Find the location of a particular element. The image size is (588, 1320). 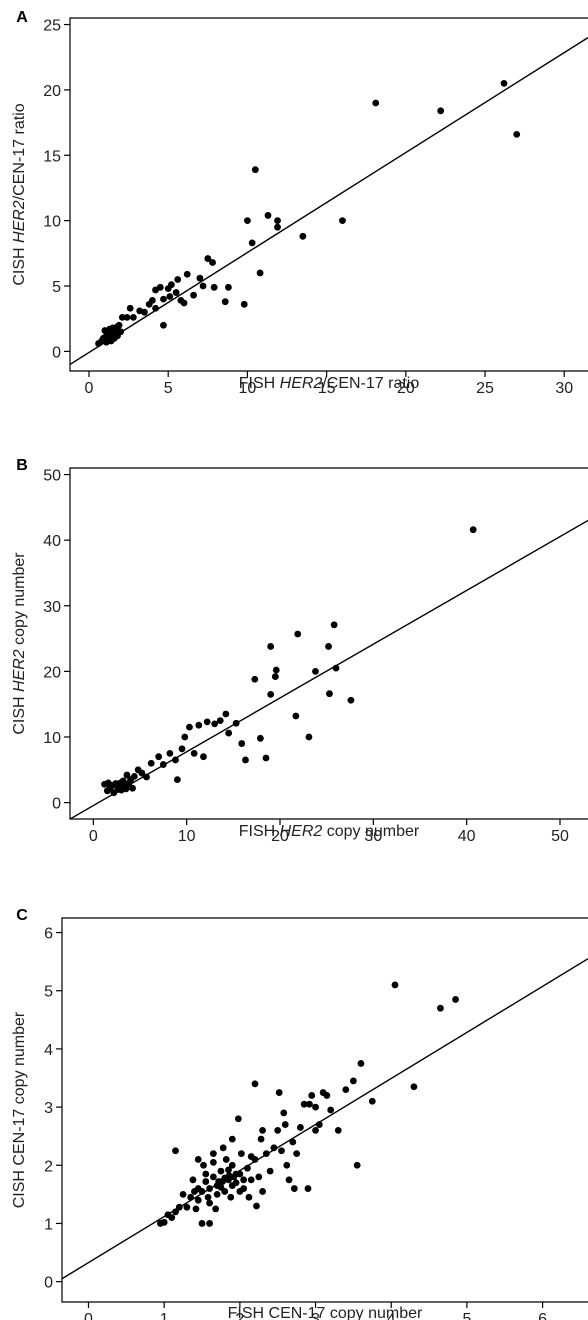

y-tick-label: 10 is located at coordinates (52, 222).